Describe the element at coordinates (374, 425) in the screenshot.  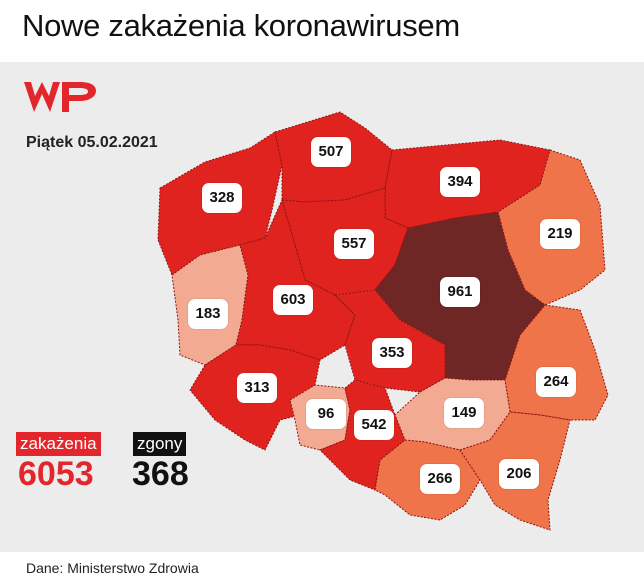
I see `region-value: 542` at that location.